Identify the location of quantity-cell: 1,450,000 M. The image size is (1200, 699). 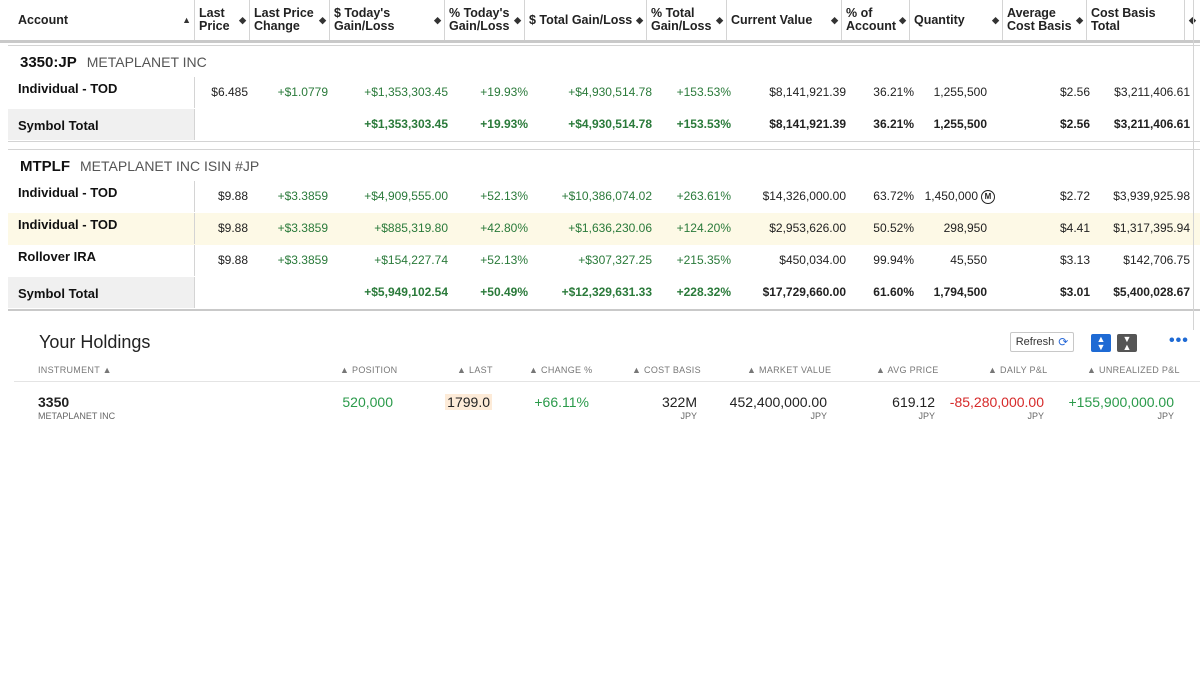
(960, 196).